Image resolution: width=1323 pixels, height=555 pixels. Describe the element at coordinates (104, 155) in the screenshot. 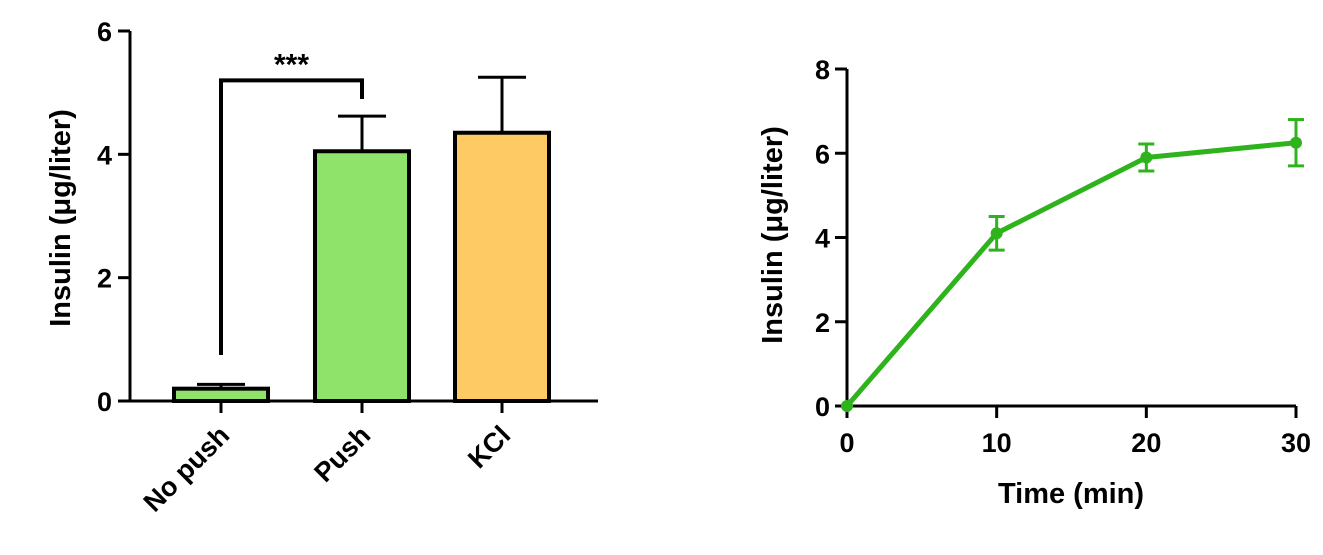

I see `bar-y-tick-label: 4` at that location.